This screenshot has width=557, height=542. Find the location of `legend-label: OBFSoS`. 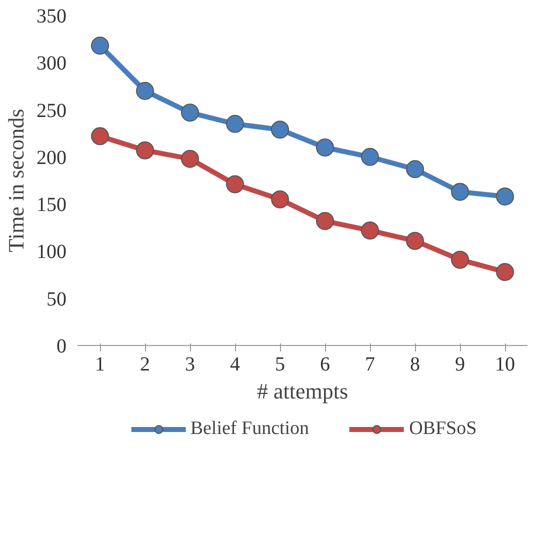

legend-label: OBFSoS is located at coordinates (443, 429).